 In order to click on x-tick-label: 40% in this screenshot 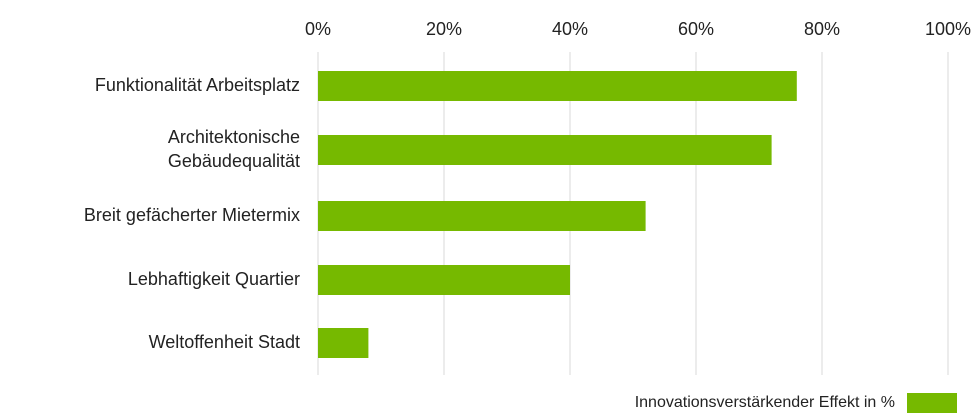, I will do `click(570, 29)`.